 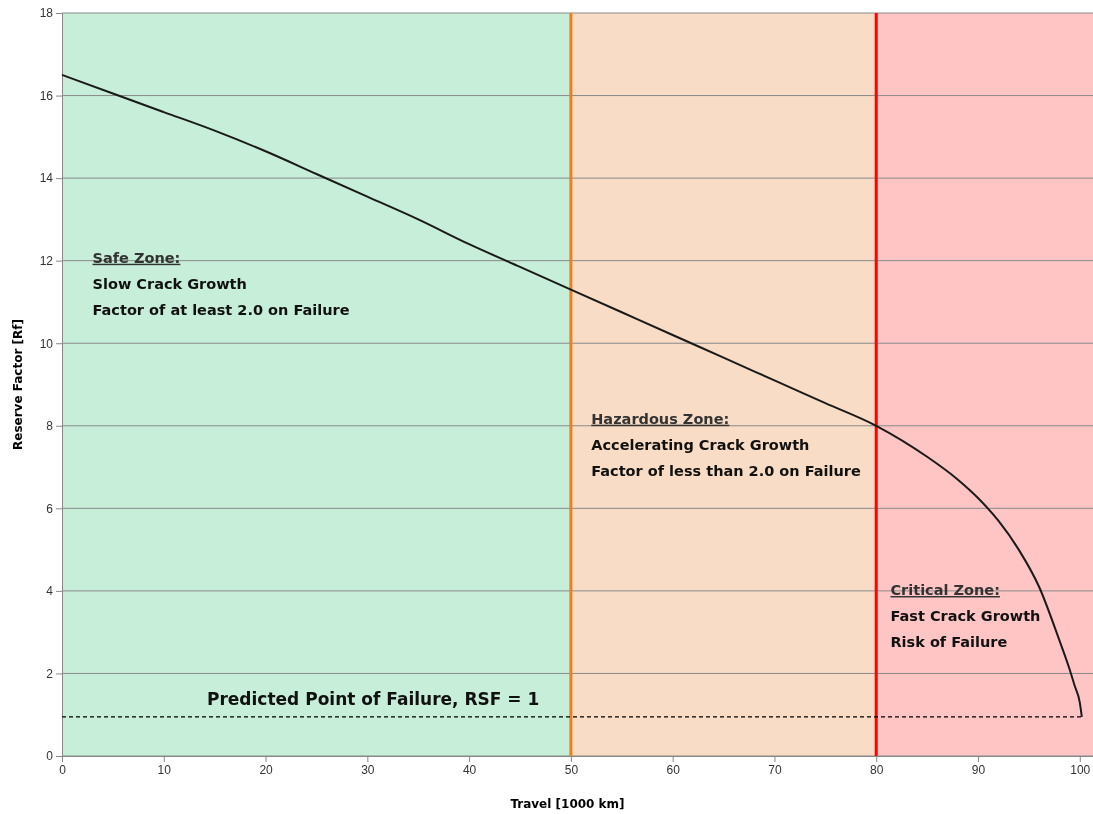 What do you see at coordinates (18, 384) in the screenshot?
I see `y-axis-title: Reserve Factor [Rf]` at bounding box center [18, 384].